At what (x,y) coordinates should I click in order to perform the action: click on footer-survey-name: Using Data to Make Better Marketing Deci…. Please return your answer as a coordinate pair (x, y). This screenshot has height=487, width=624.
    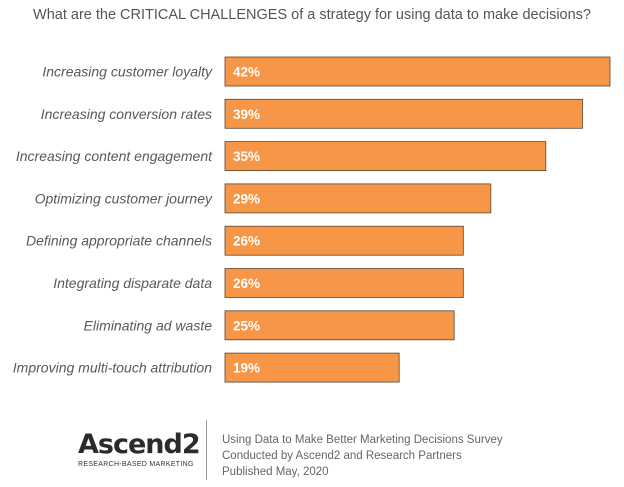
    Looking at the image, I should click on (362, 440).